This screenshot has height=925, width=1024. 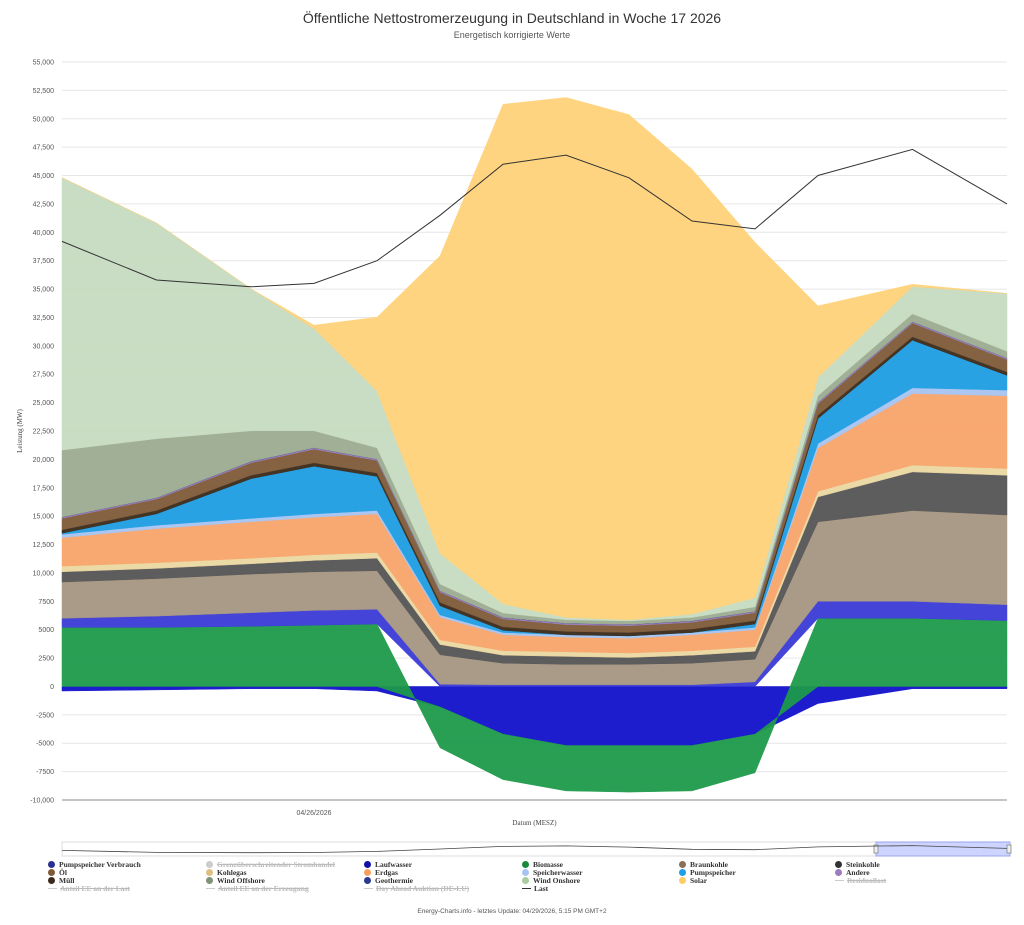 I want to click on legend-item-last: Last, so click(x=535, y=888).